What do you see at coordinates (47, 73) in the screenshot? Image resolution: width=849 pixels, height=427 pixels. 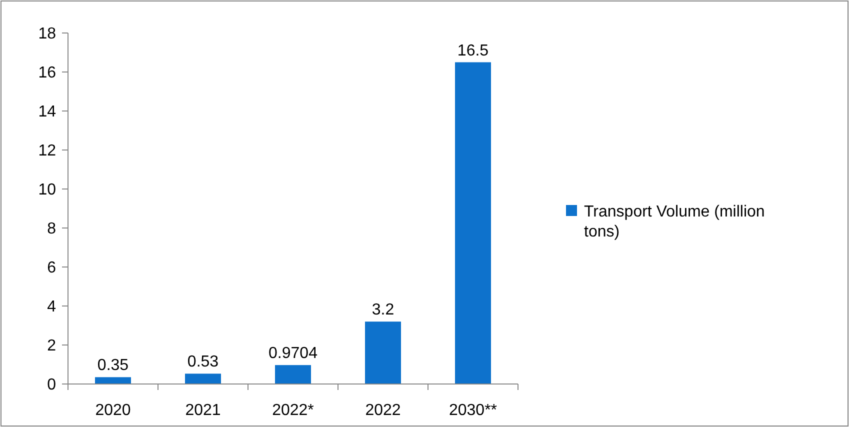 I see `y-tick-label: 16` at bounding box center [47, 73].